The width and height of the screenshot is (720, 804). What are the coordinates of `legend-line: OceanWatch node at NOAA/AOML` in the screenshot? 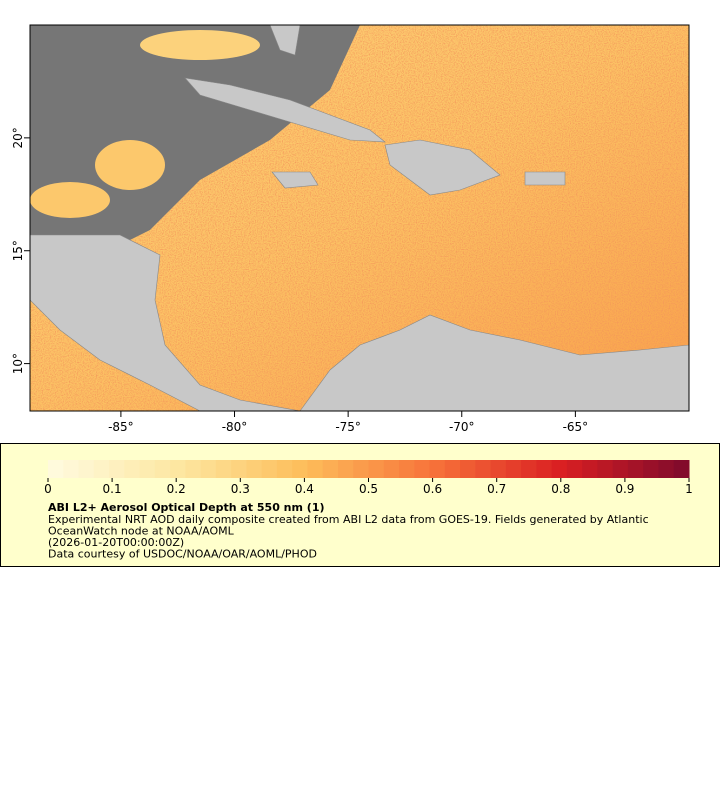 It's located at (141, 531).